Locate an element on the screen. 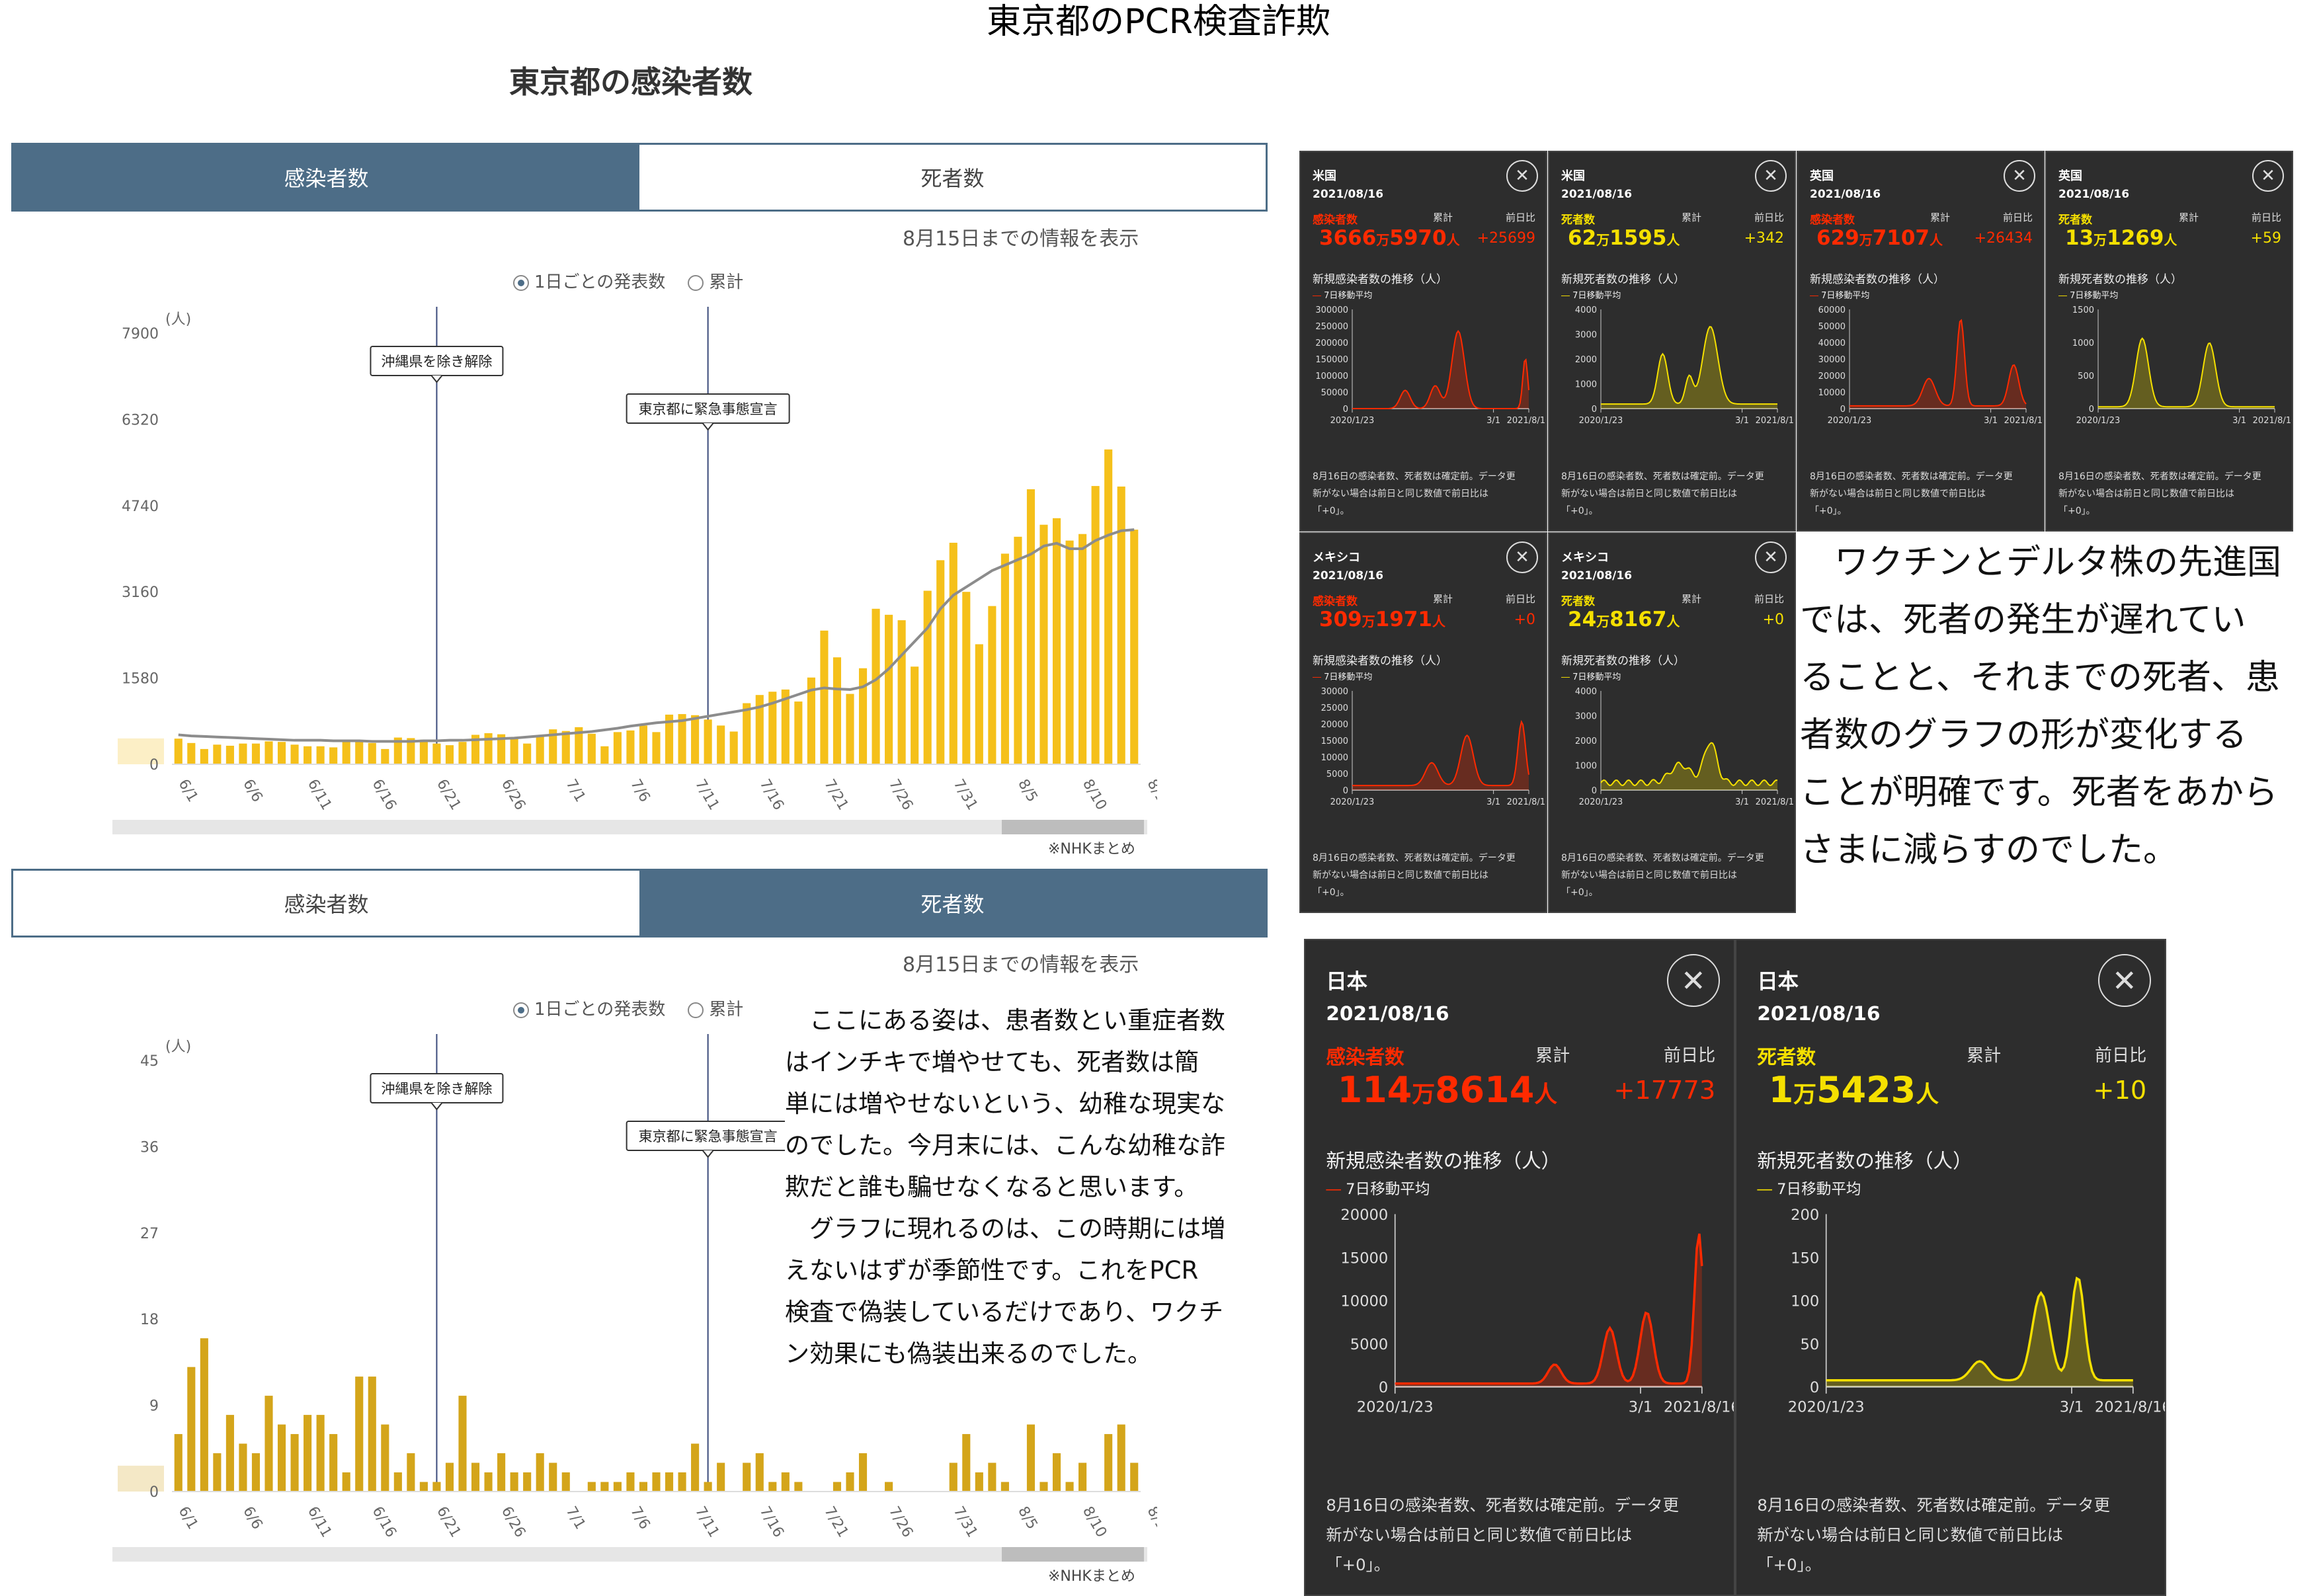  panel-total: 114万8614人 is located at coordinates (1448, 1090).